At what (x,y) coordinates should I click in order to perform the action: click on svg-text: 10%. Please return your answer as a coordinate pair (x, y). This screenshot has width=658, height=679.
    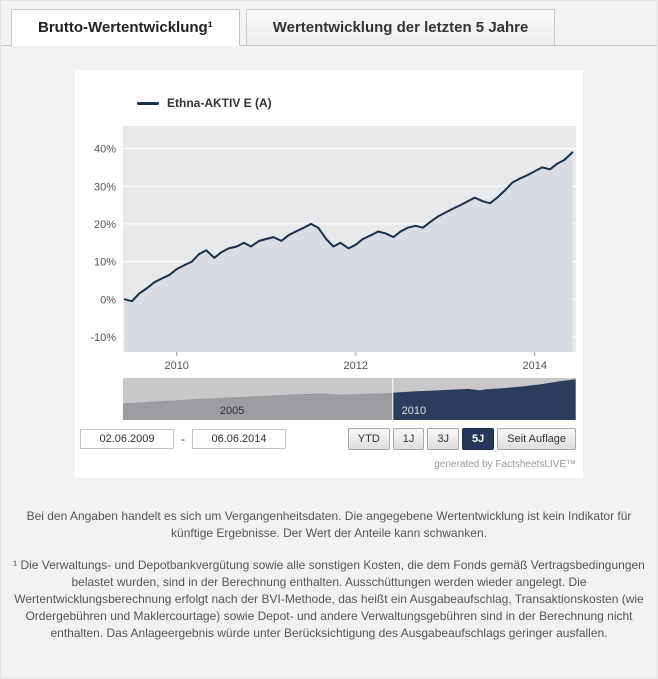
    Looking at the image, I should click on (105, 263).